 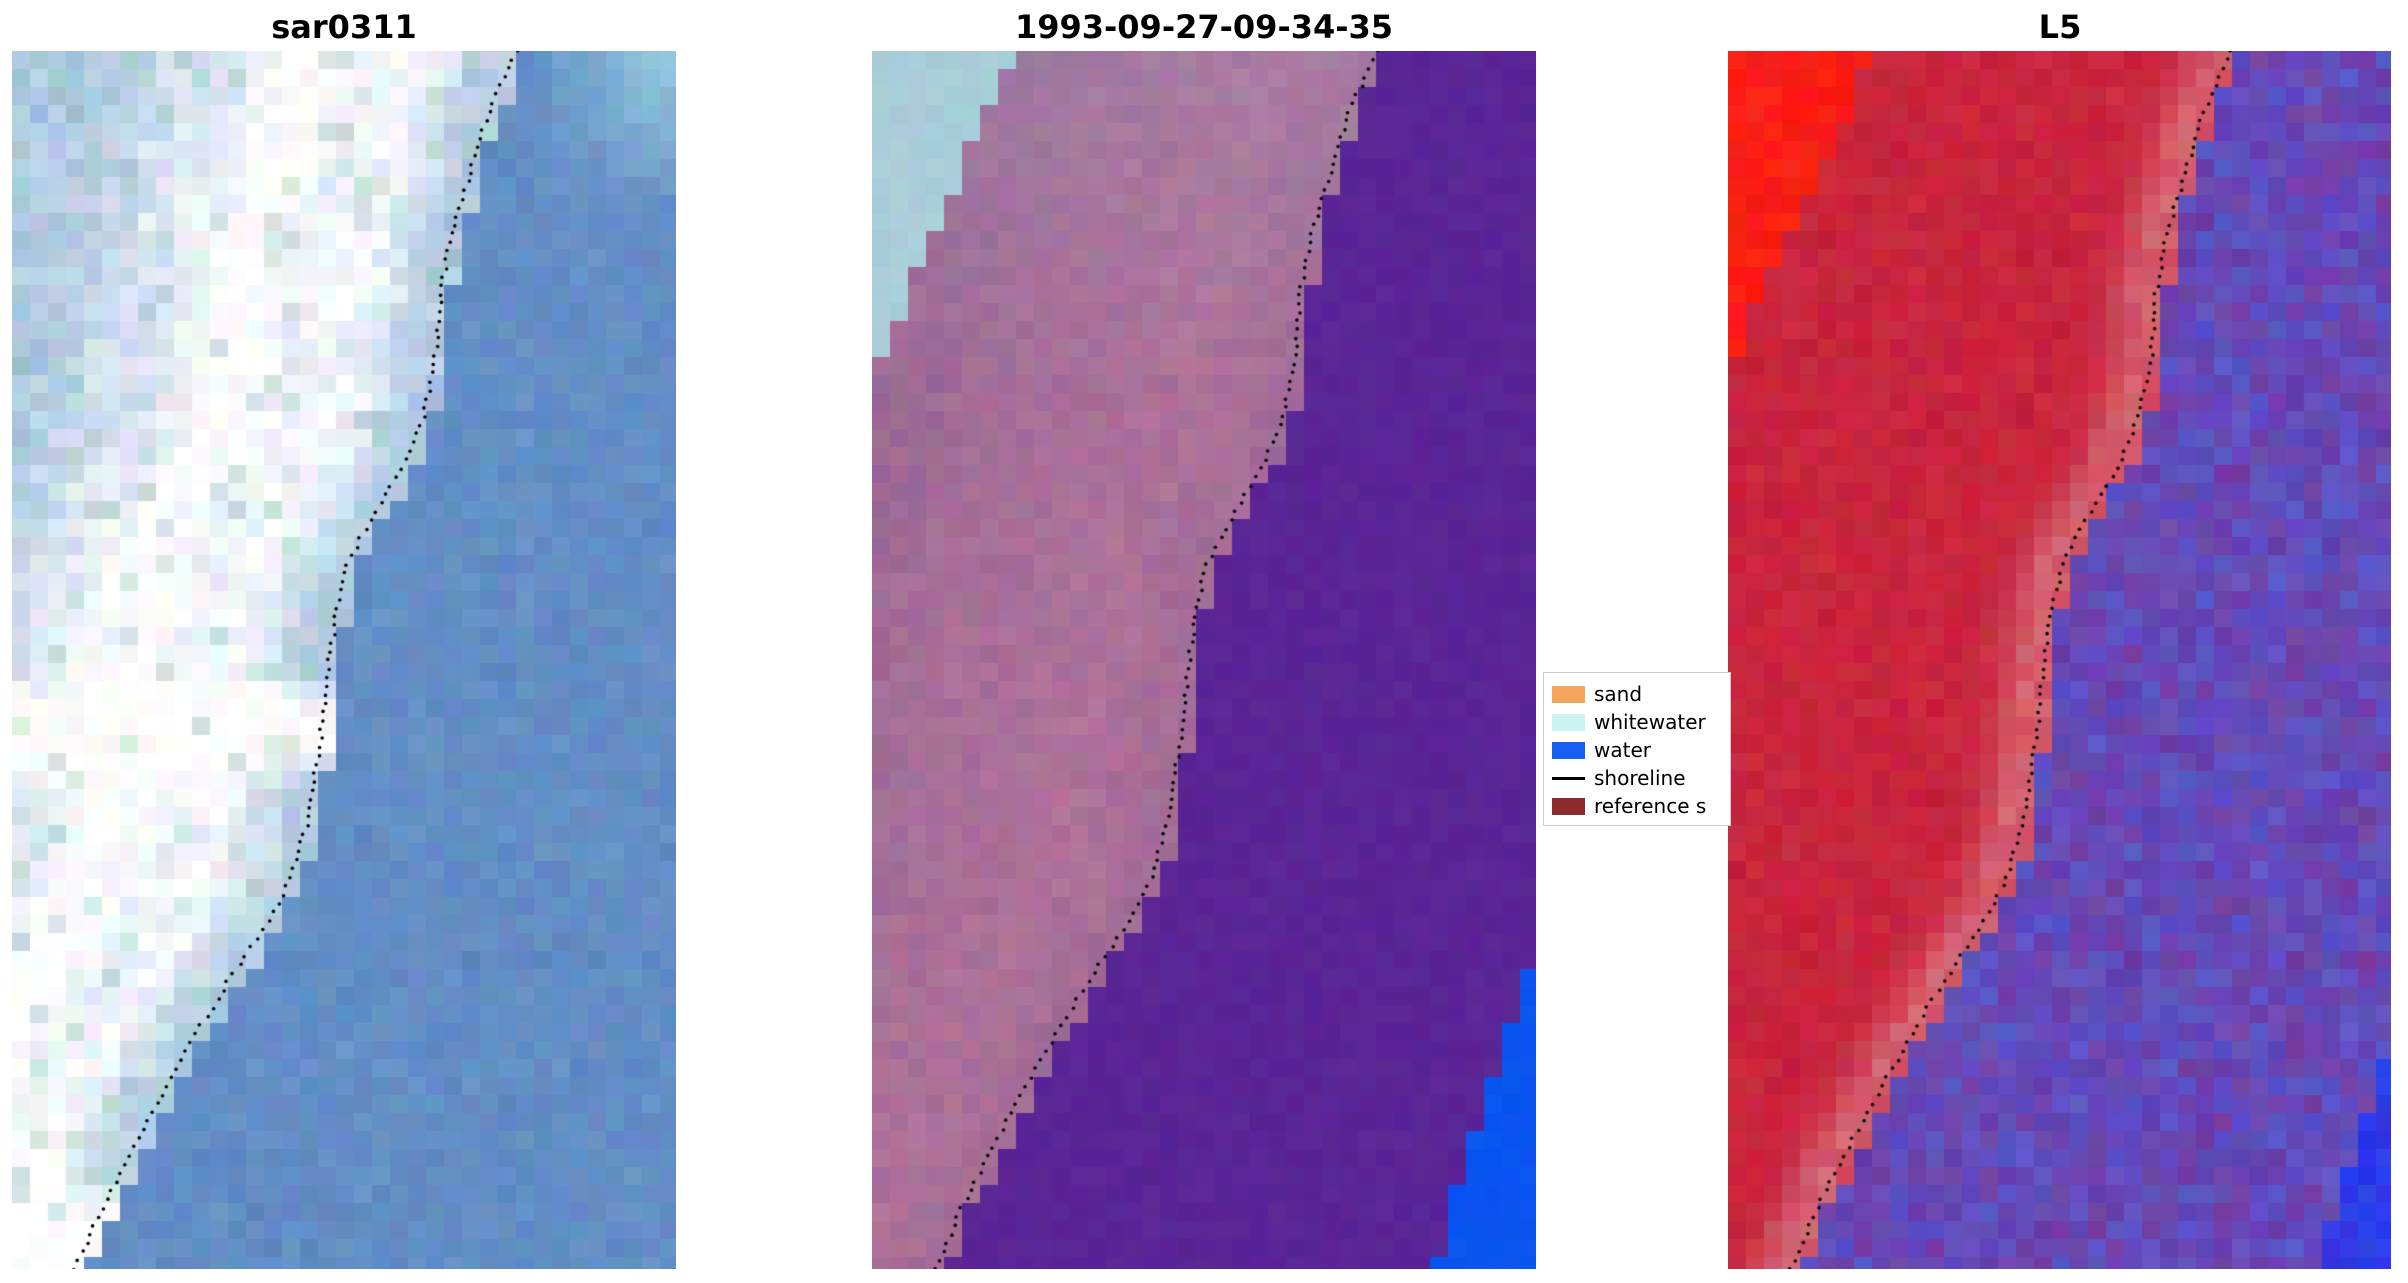 What do you see at coordinates (344, 27) in the screenshot?
I see `panel-title-sar0311: sar0311` at bounding box center [344, 27].